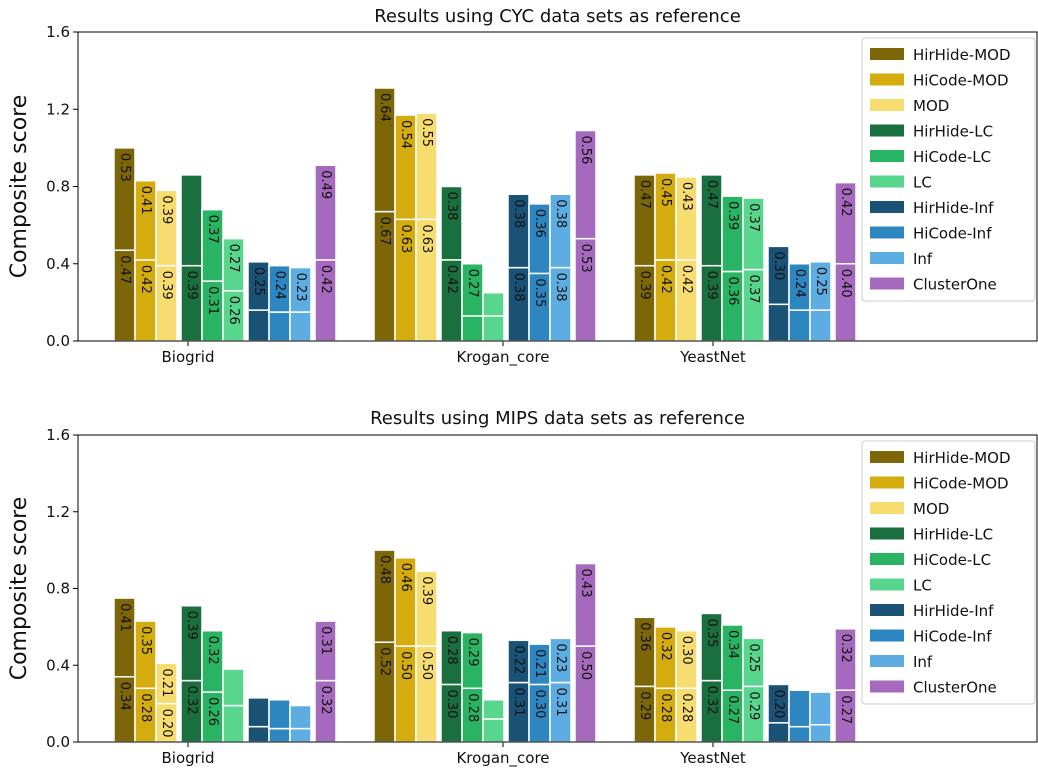 The image size is (1038, 774). Describe the element at coordinates (166, 285) in the screenshot. I see `value-label: 0.39` at that location.